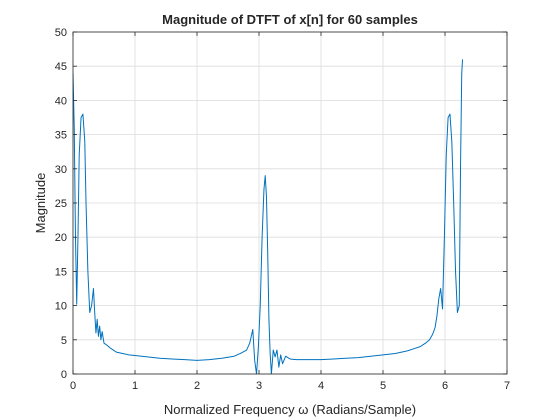  Describe the element at coordinates (290, 409) in the screenshot. I see `x-axis-label: Normalized Frequency ω (Radians/Sample)` at that location.